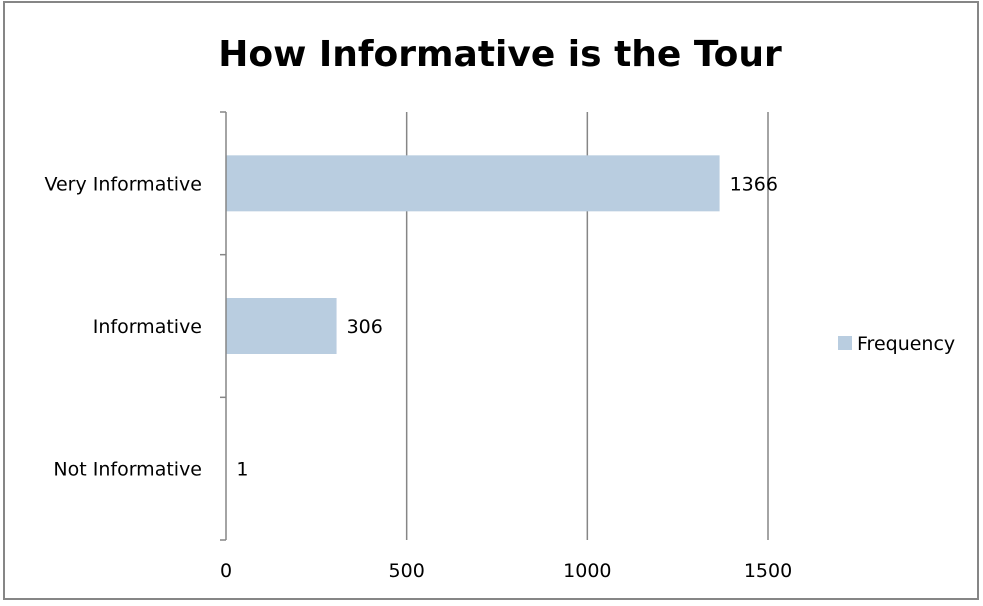 The image size is (983, 606). I want to click on data-label-2: 1, so click(242, 470).